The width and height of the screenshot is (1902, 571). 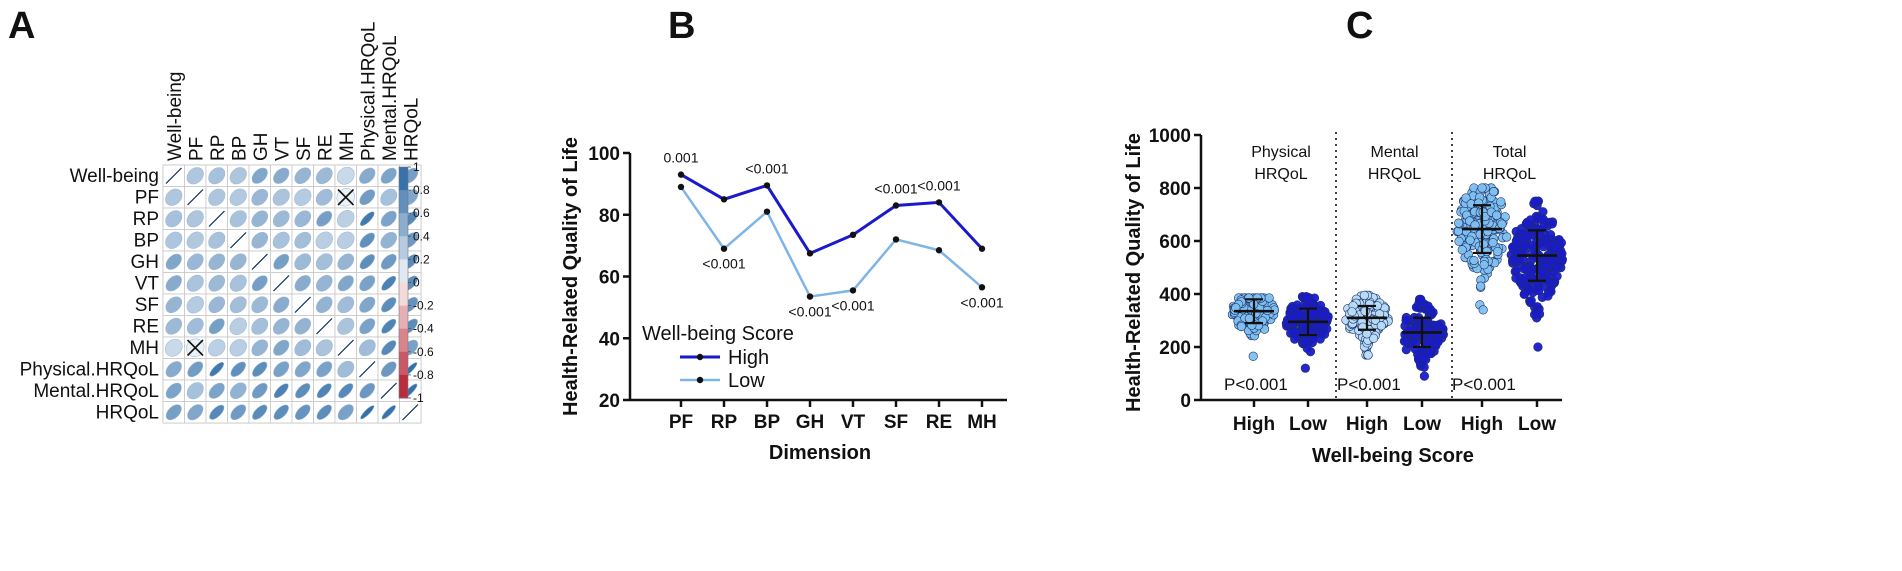 I want to click on col-label-11: HRQoL, so click(x=411, y=129).